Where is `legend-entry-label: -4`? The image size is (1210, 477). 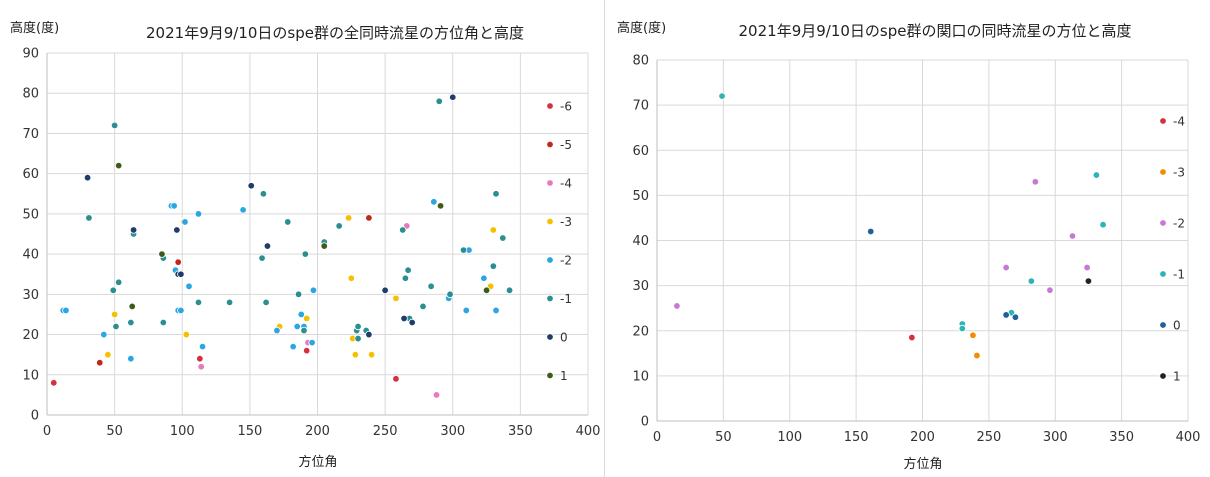
legend-entry-label: -4 is located at coordinates (1179, 122).